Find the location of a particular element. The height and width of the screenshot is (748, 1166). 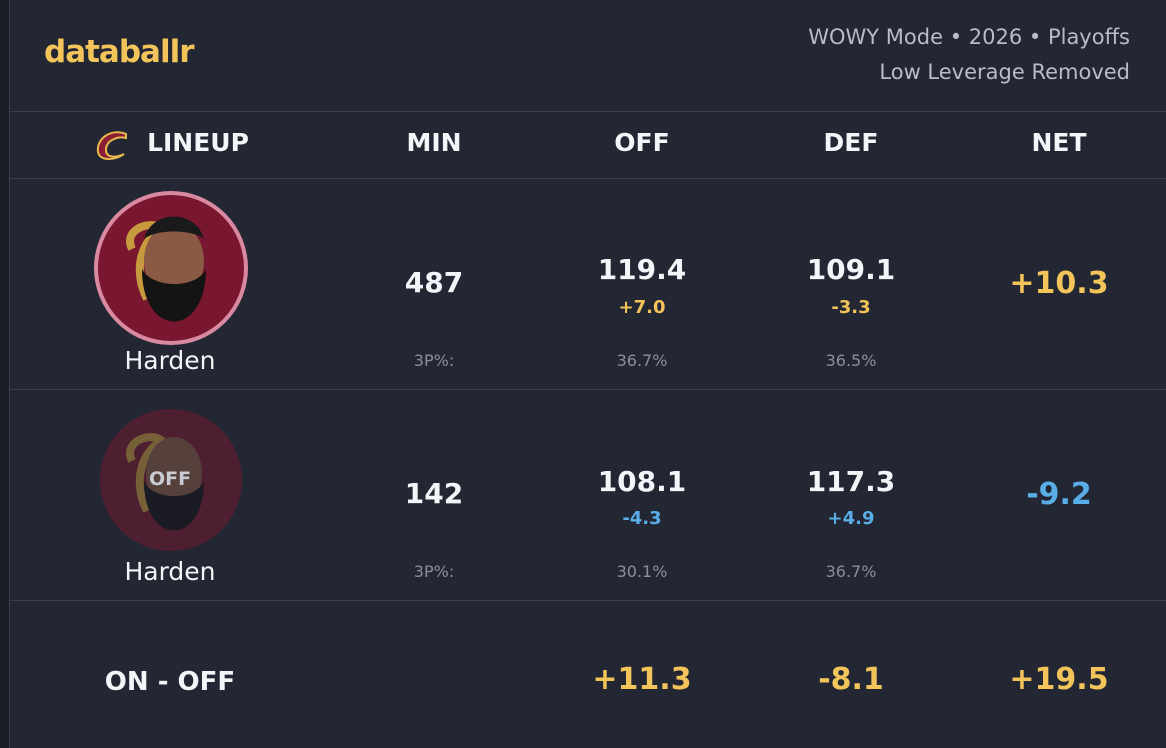

def-rating: 109.1 is located at coordinates (851, 269).